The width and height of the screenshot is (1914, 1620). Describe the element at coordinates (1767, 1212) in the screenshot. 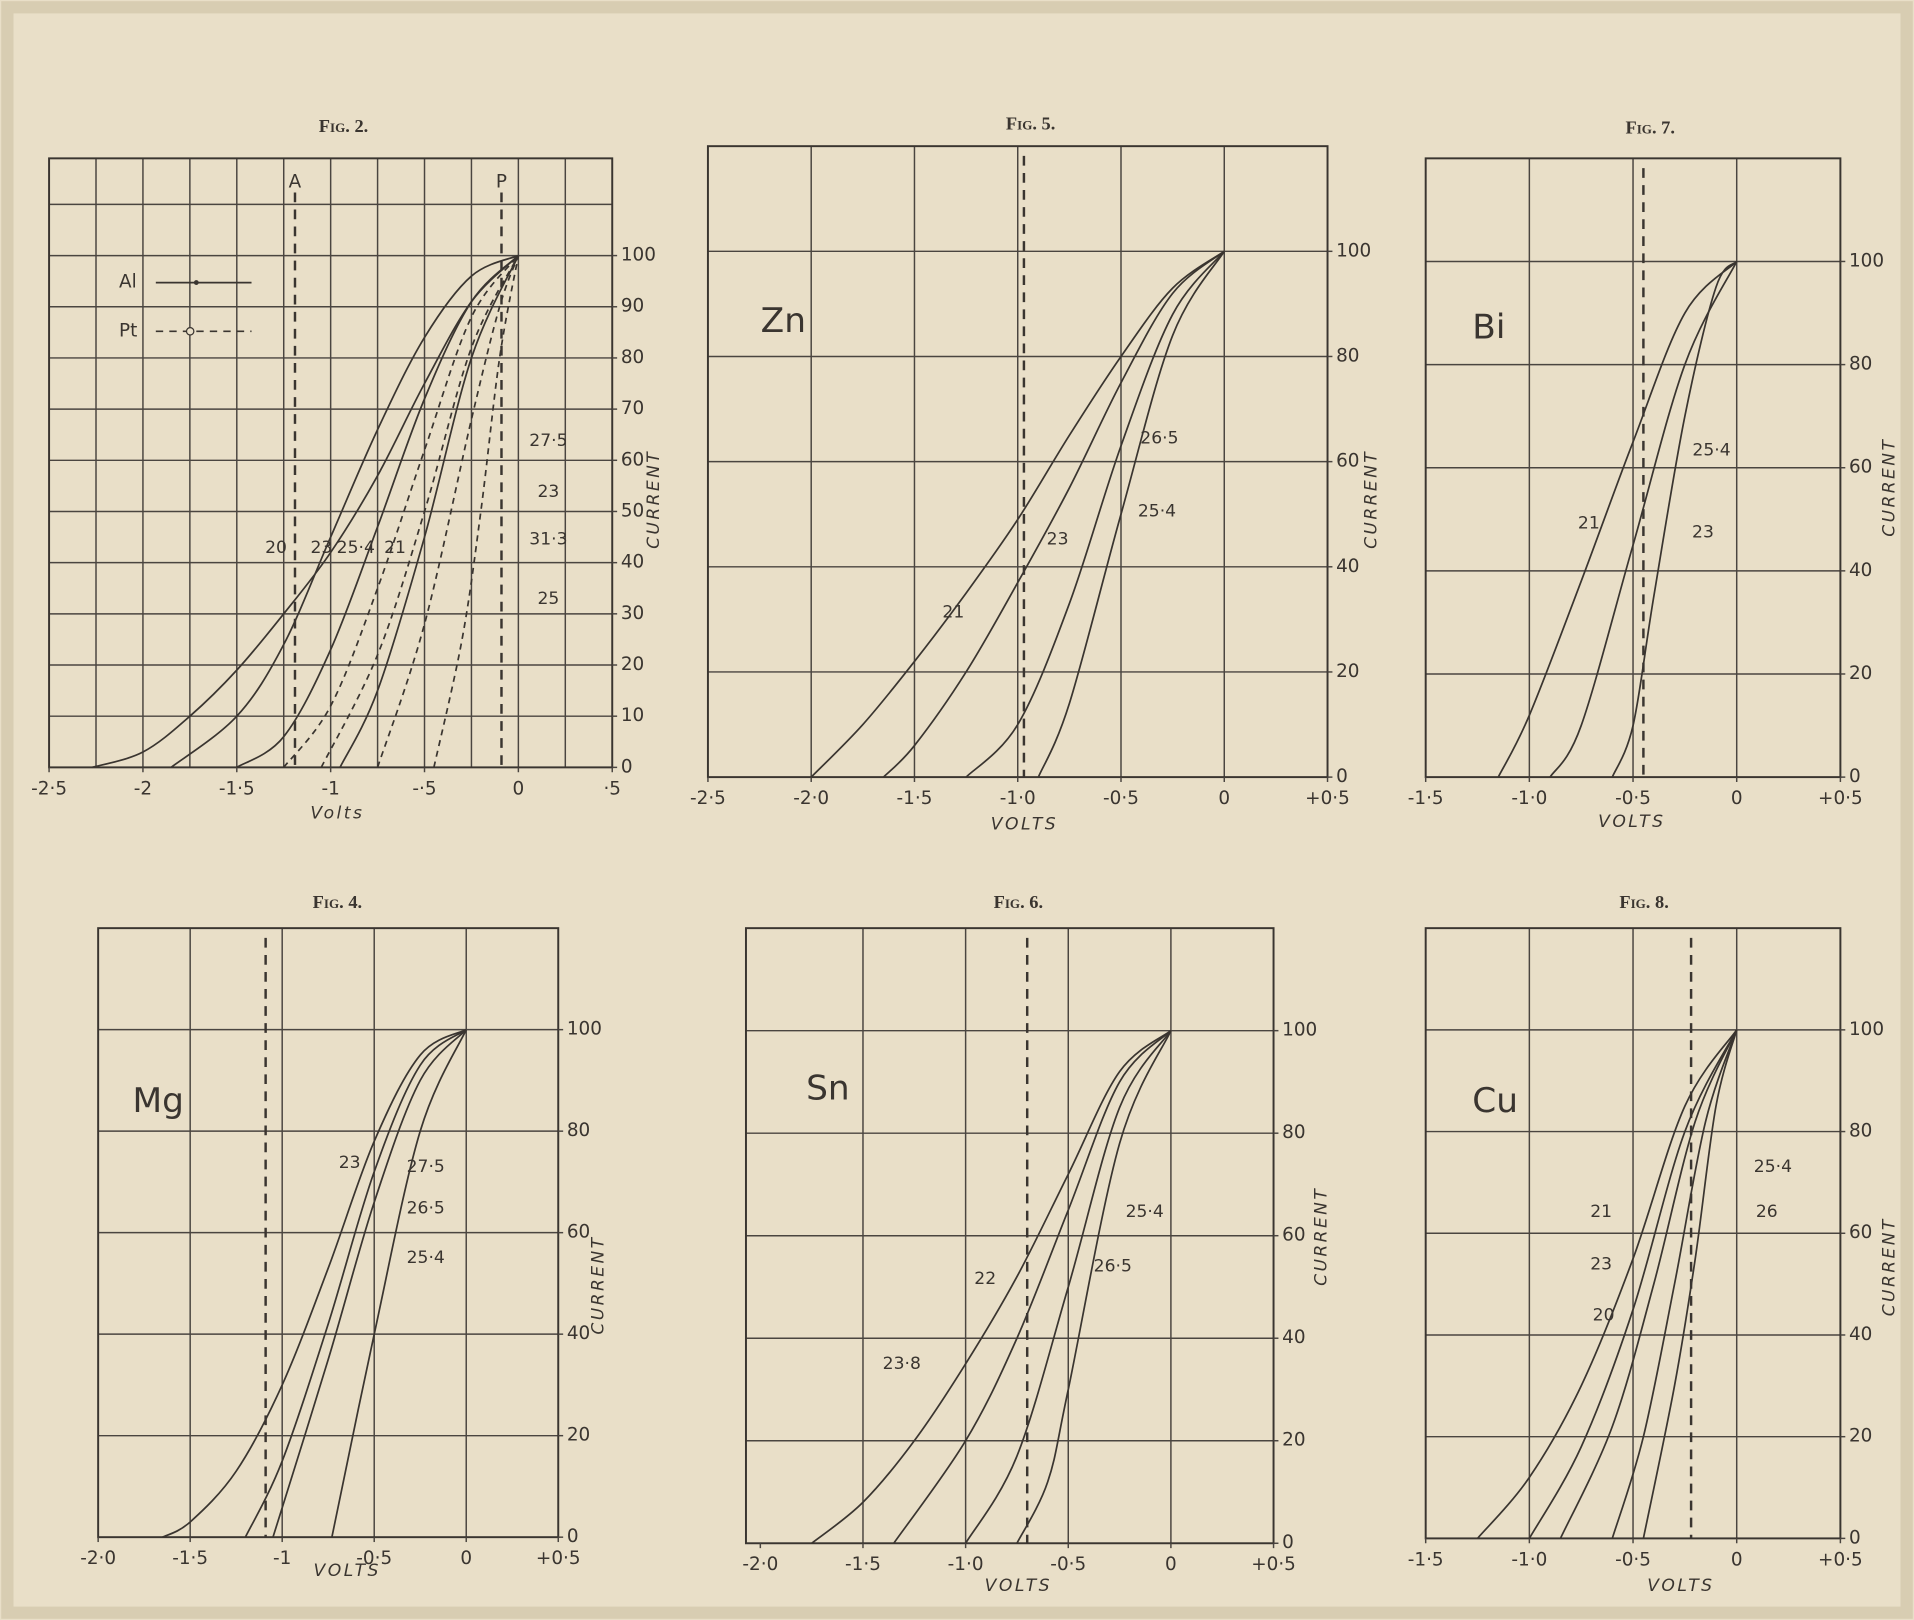

I see `curve-label: 26` at that location.